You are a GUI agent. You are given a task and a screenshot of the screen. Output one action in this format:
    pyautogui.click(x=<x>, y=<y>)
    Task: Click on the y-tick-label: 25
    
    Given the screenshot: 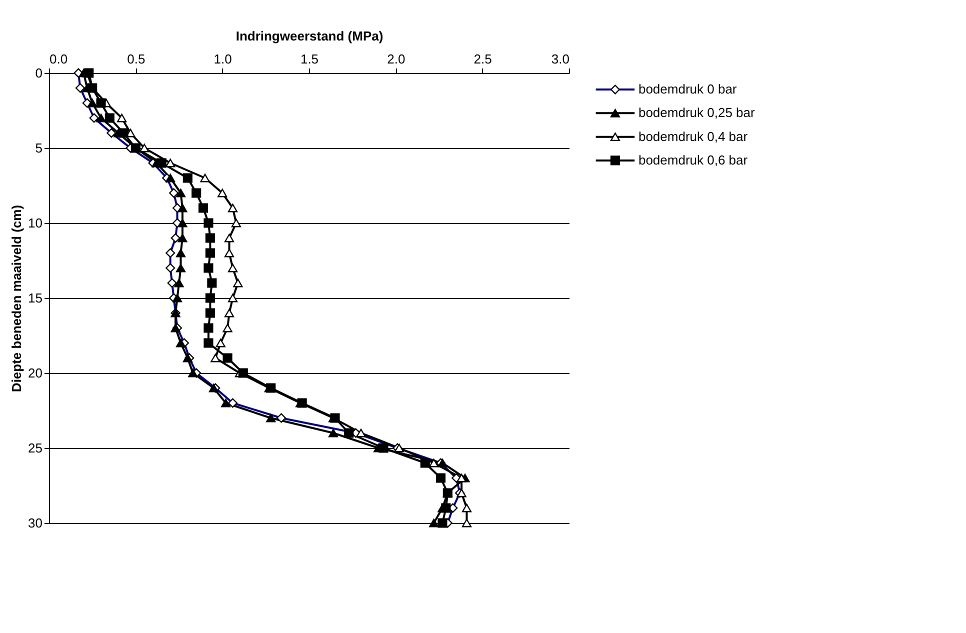 What is the action you would take?
    pyautogui.click(x=35, y=448)
    